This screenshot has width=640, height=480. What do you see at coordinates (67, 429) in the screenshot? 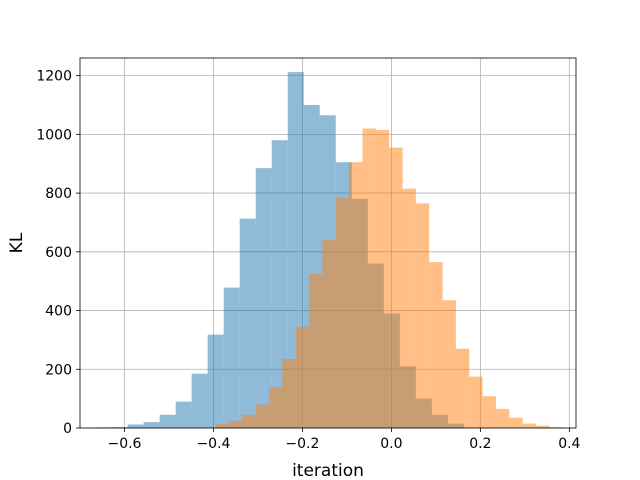
I see `y-tick-label: 0` at bounding box center [67, 429].